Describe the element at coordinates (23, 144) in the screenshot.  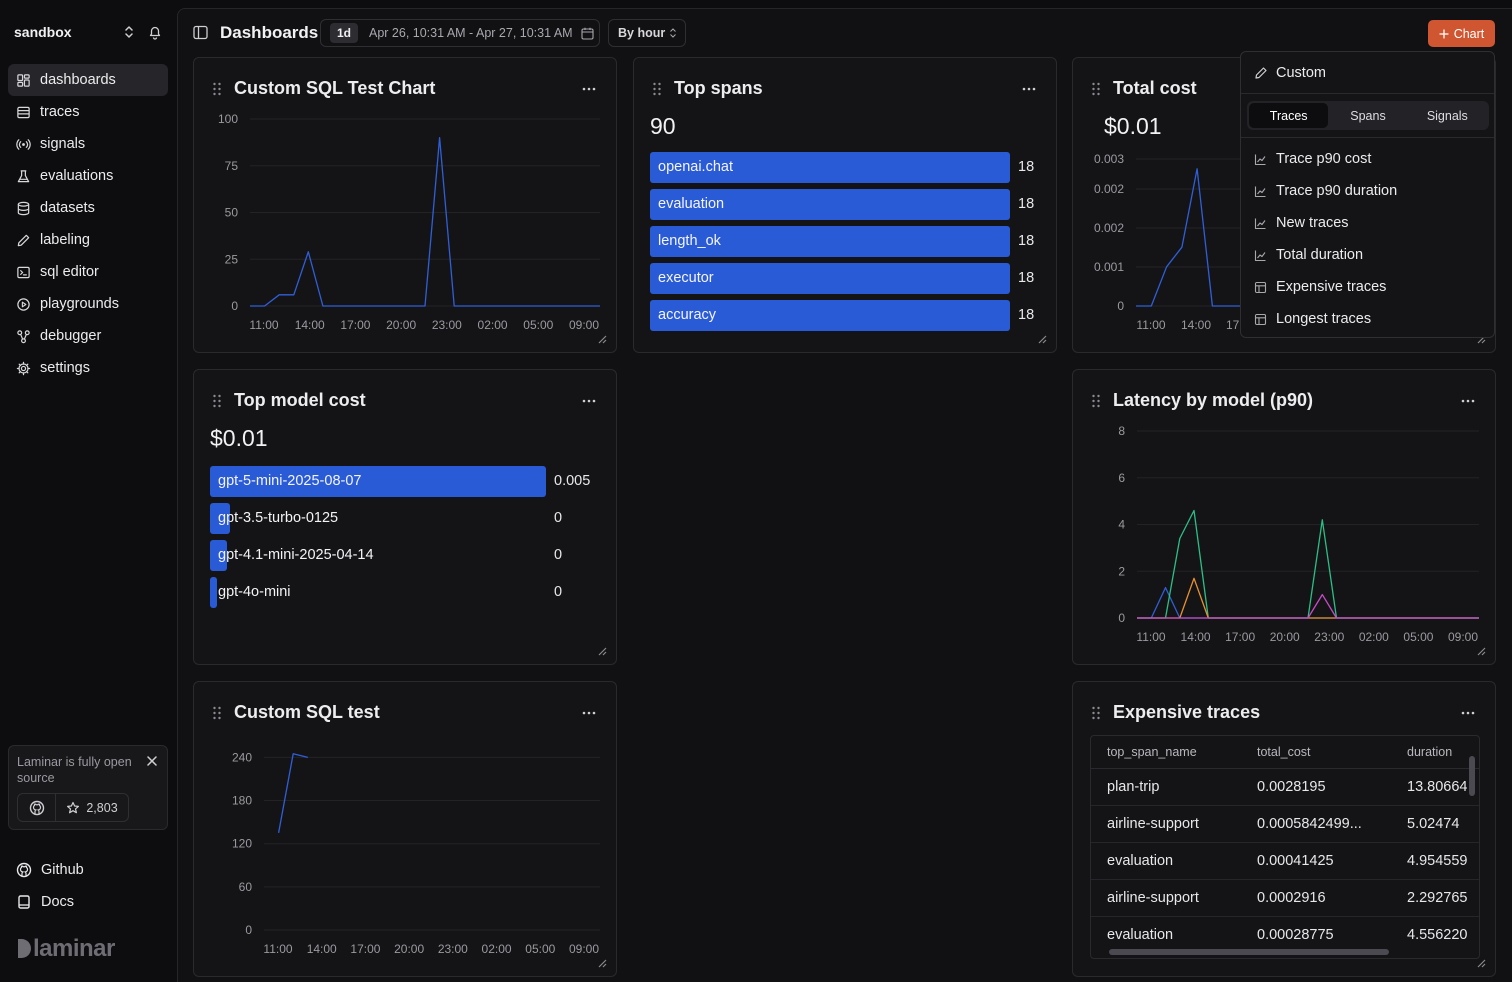
I see `radio-icon` at that location.